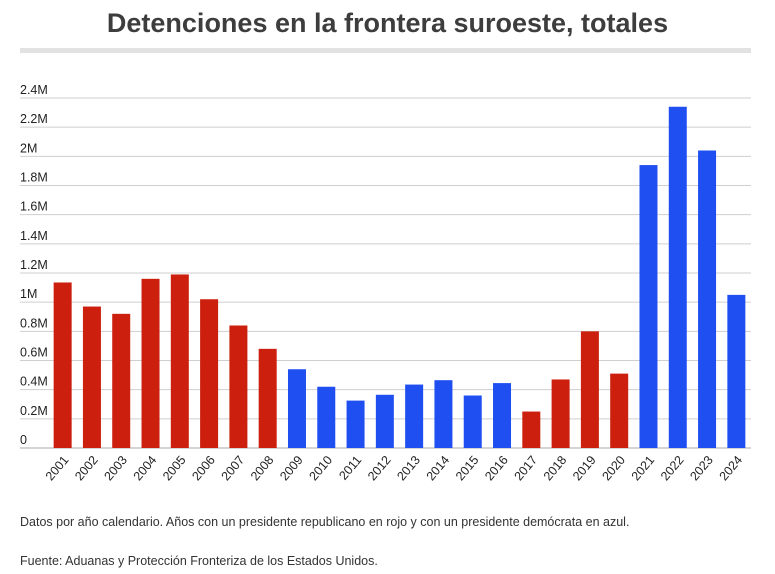 Image resolution: width=775 pixels, height=574 pixels. Describe the element at coordinates (502, 415) in the screenshot. I see `bar-2016` at that location.